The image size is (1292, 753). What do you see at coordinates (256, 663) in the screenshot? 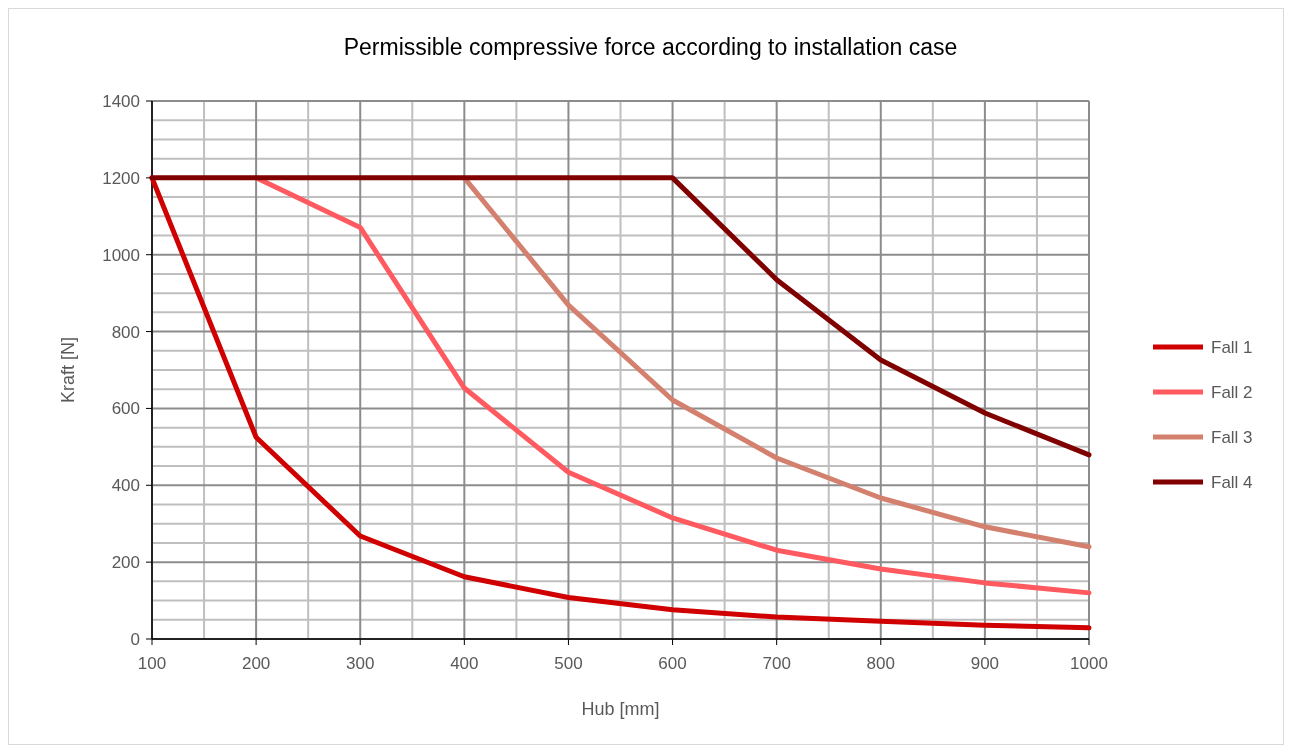
I see `x-tick-label: 200` at bounding box center [256, 663].